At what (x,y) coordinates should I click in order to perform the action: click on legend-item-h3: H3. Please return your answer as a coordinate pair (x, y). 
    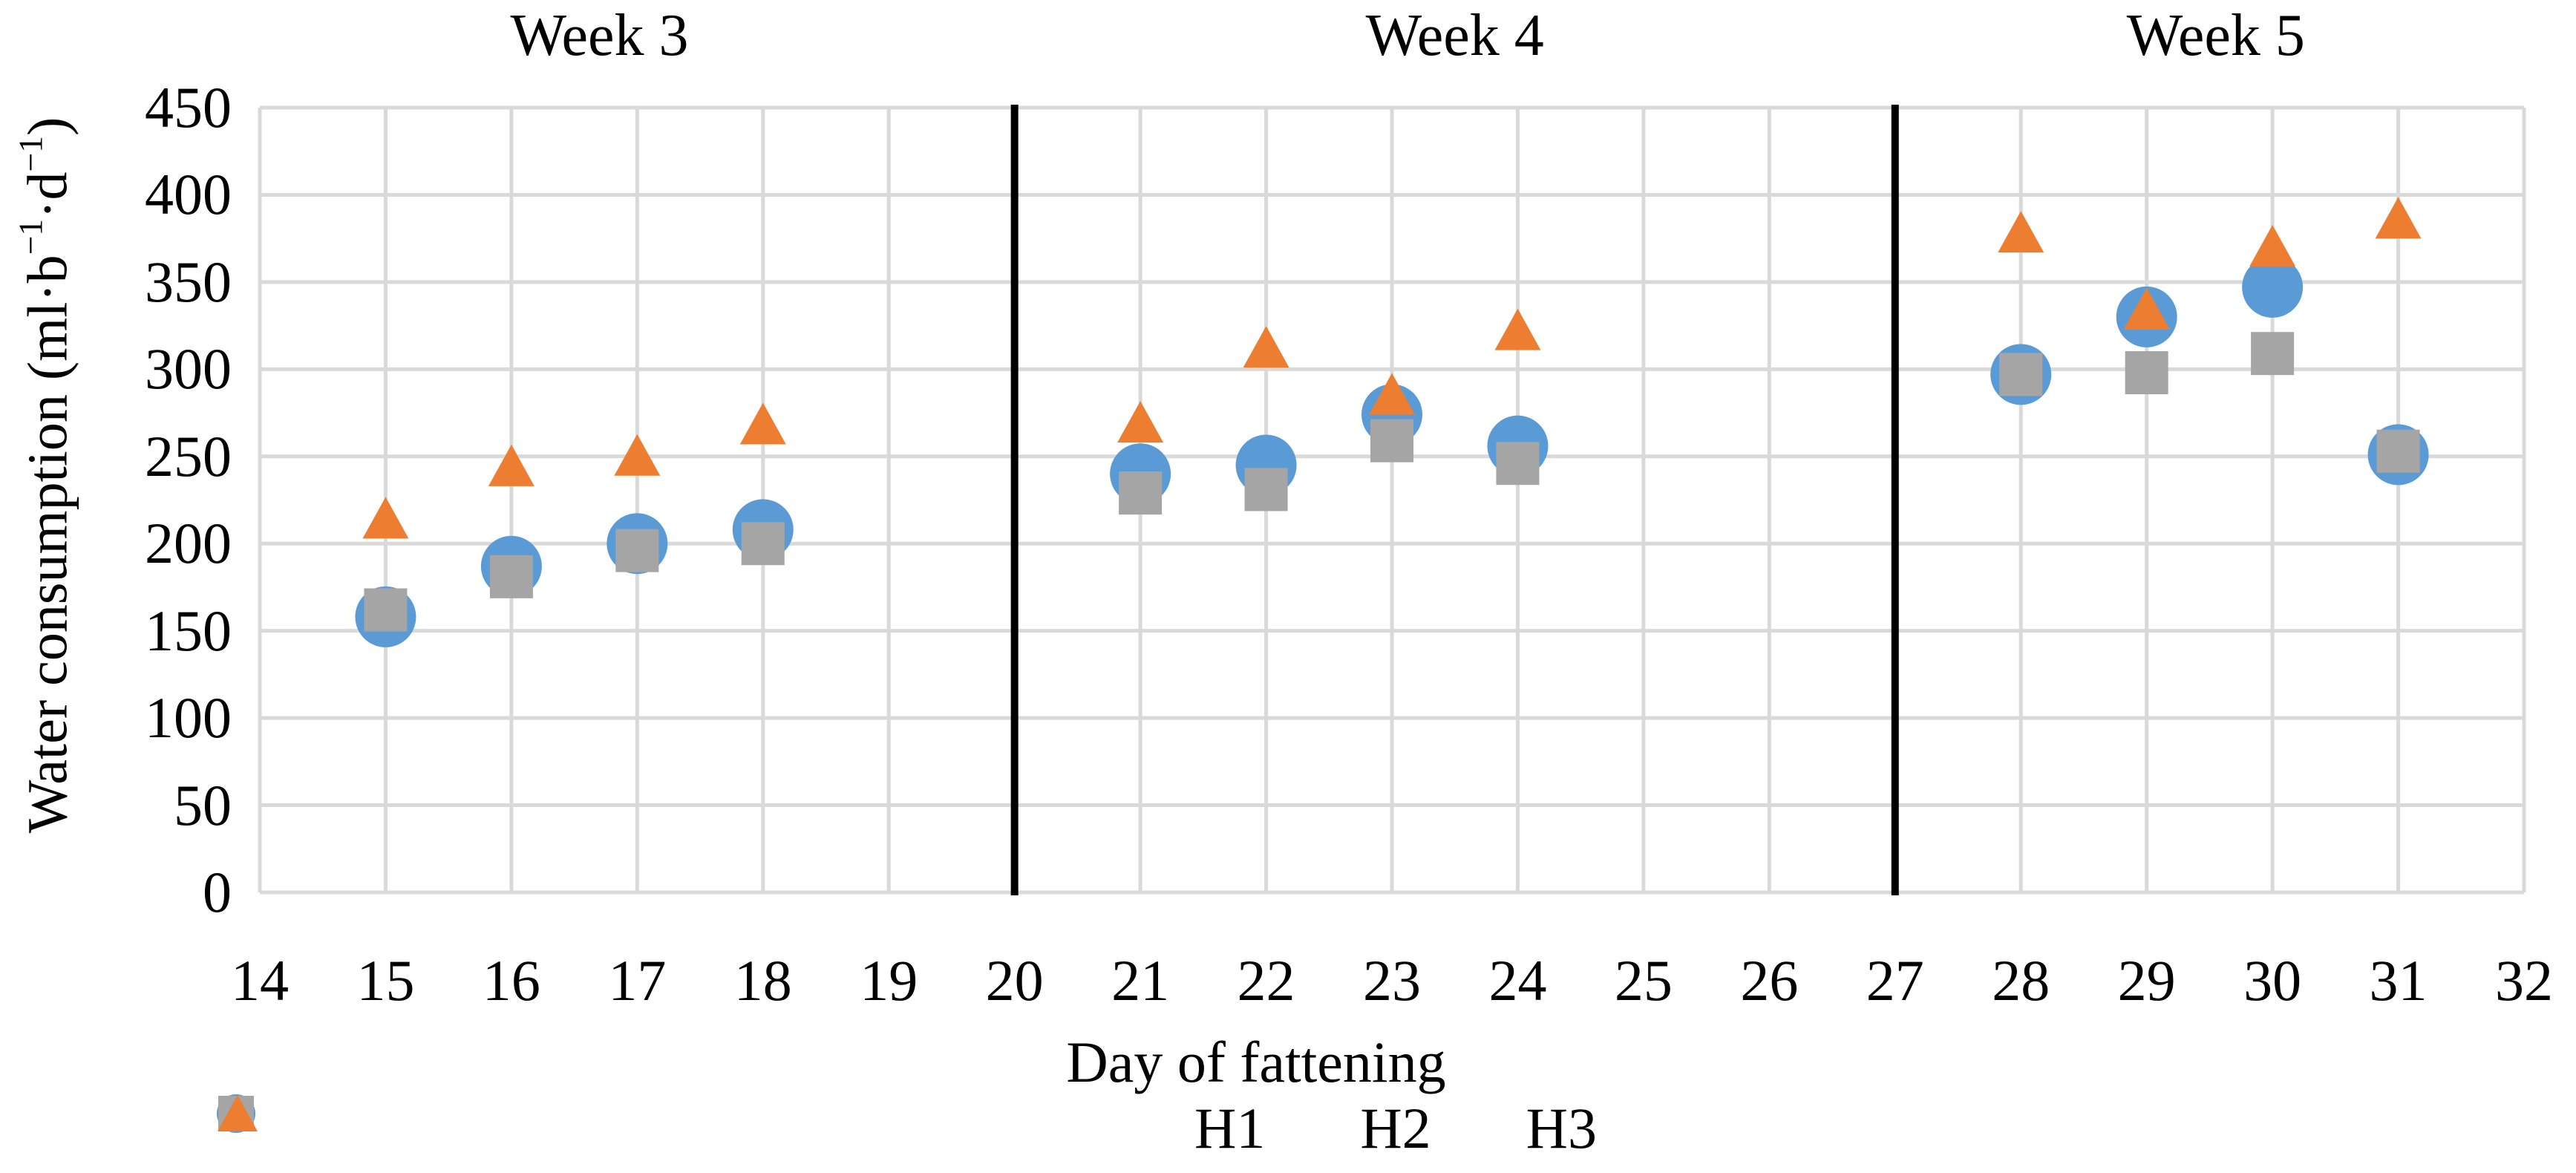
    Looking at the image, I should click on (908, 1127).